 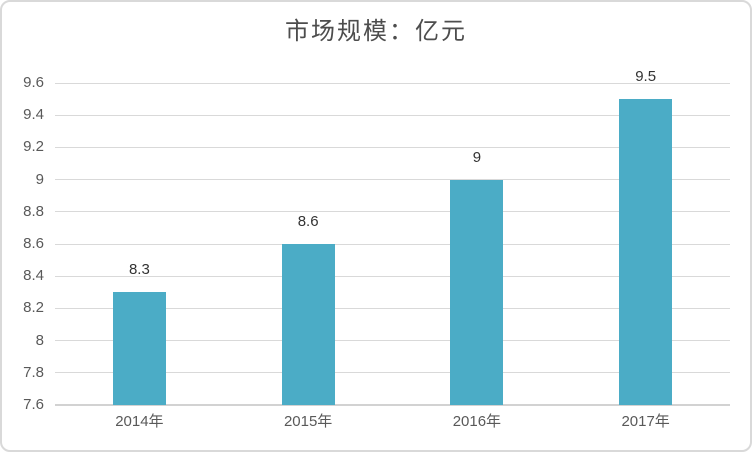 What do you see at coordinates (308, 421) in the screenshot?
I see `x-tick-label: 2015年` at bounding box center [308, 421].